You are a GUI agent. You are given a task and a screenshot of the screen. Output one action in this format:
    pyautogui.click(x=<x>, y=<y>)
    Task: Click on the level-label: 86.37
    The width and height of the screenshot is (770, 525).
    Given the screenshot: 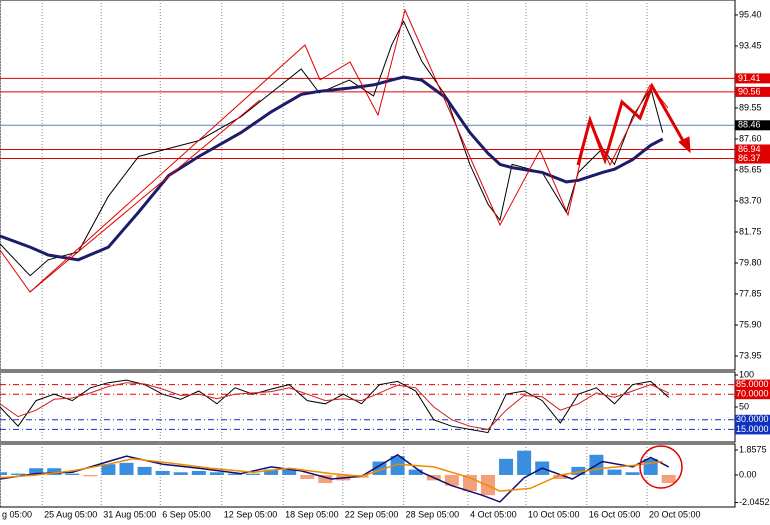 What is the action you would take?
    pyautogui.click(x=749, y=158)
    